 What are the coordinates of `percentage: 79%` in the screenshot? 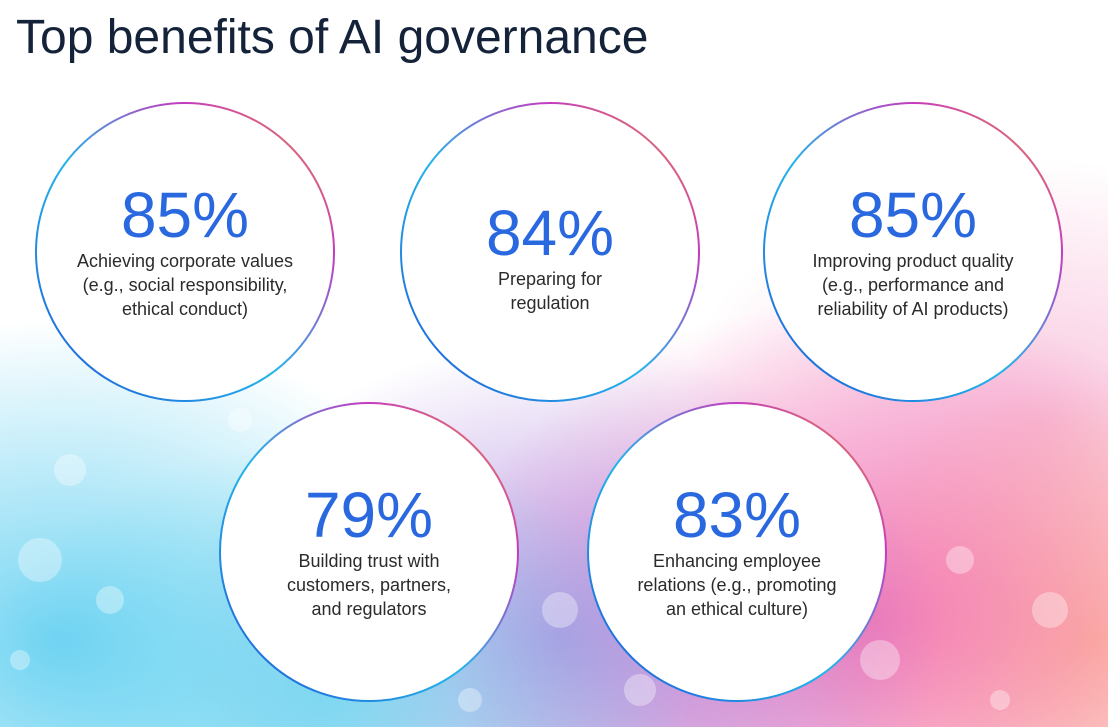 It's located at (369, 515).